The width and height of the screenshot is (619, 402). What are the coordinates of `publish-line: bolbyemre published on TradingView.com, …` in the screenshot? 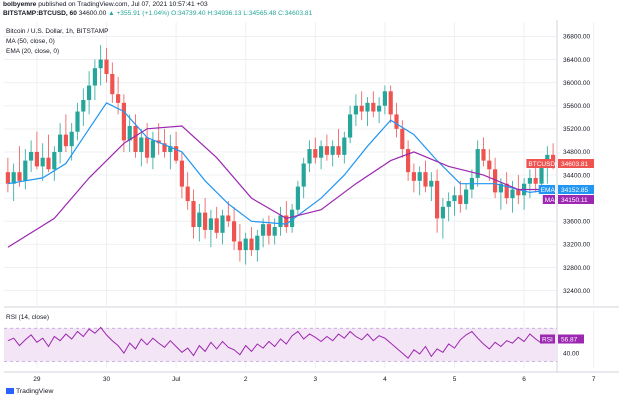 It's located at (105, 4).